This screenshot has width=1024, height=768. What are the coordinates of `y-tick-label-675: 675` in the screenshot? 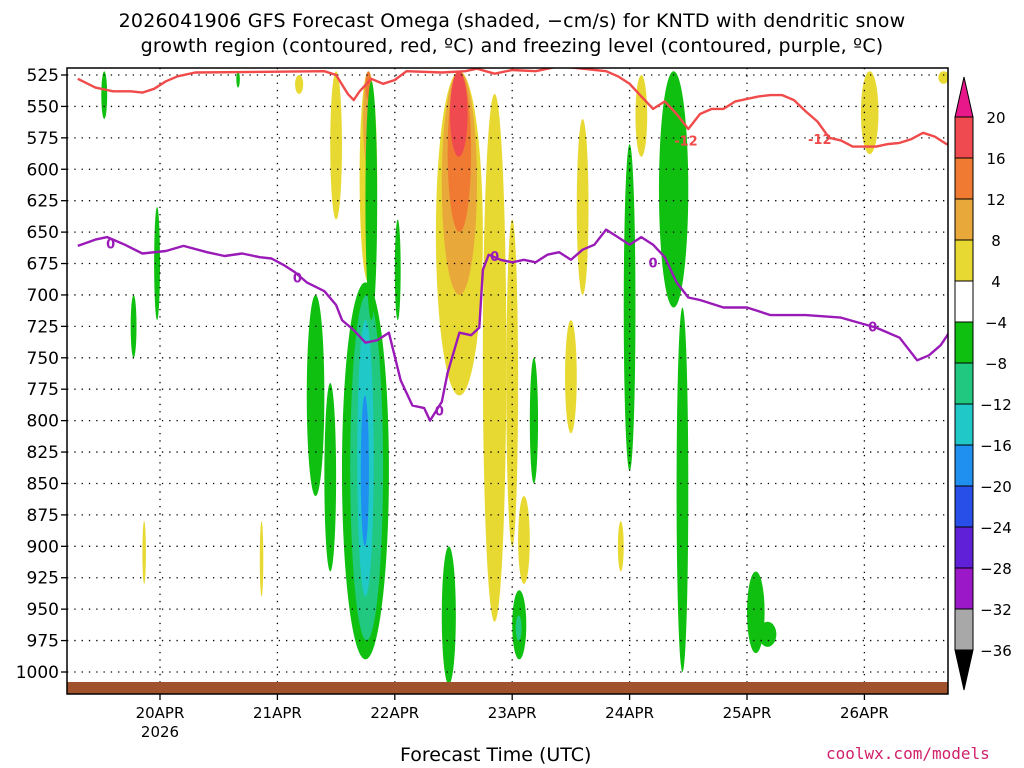 It's located at (43, 265).